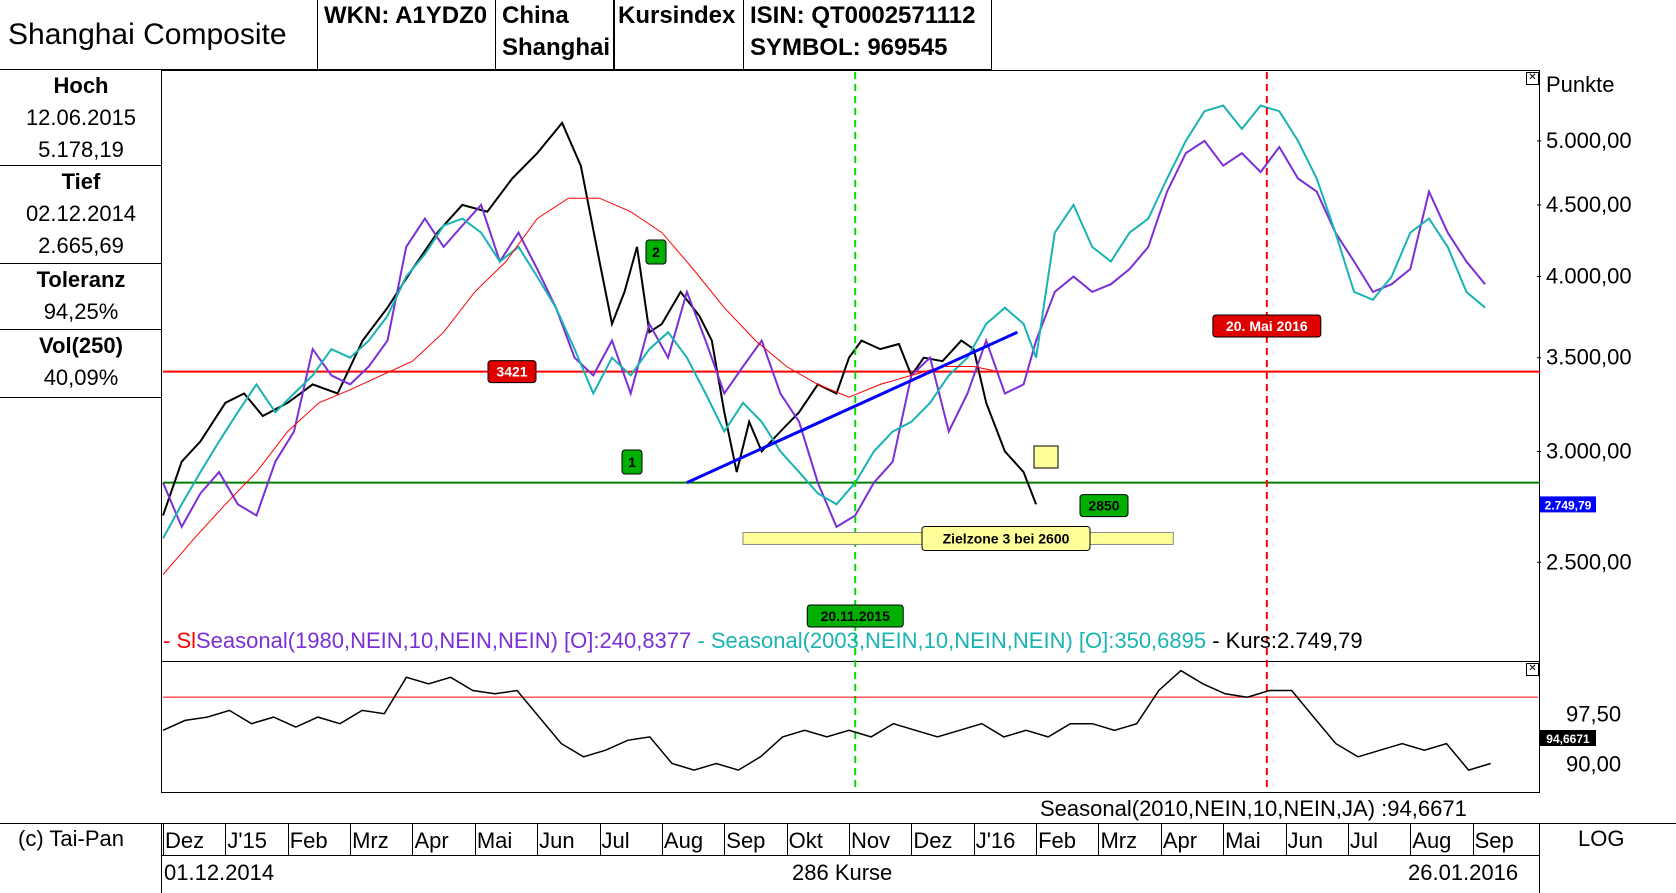 This screenshot has width=1676, height=893. I want to click on legend-kurs: - Kurs:2.749,79, so click(1287, 640).